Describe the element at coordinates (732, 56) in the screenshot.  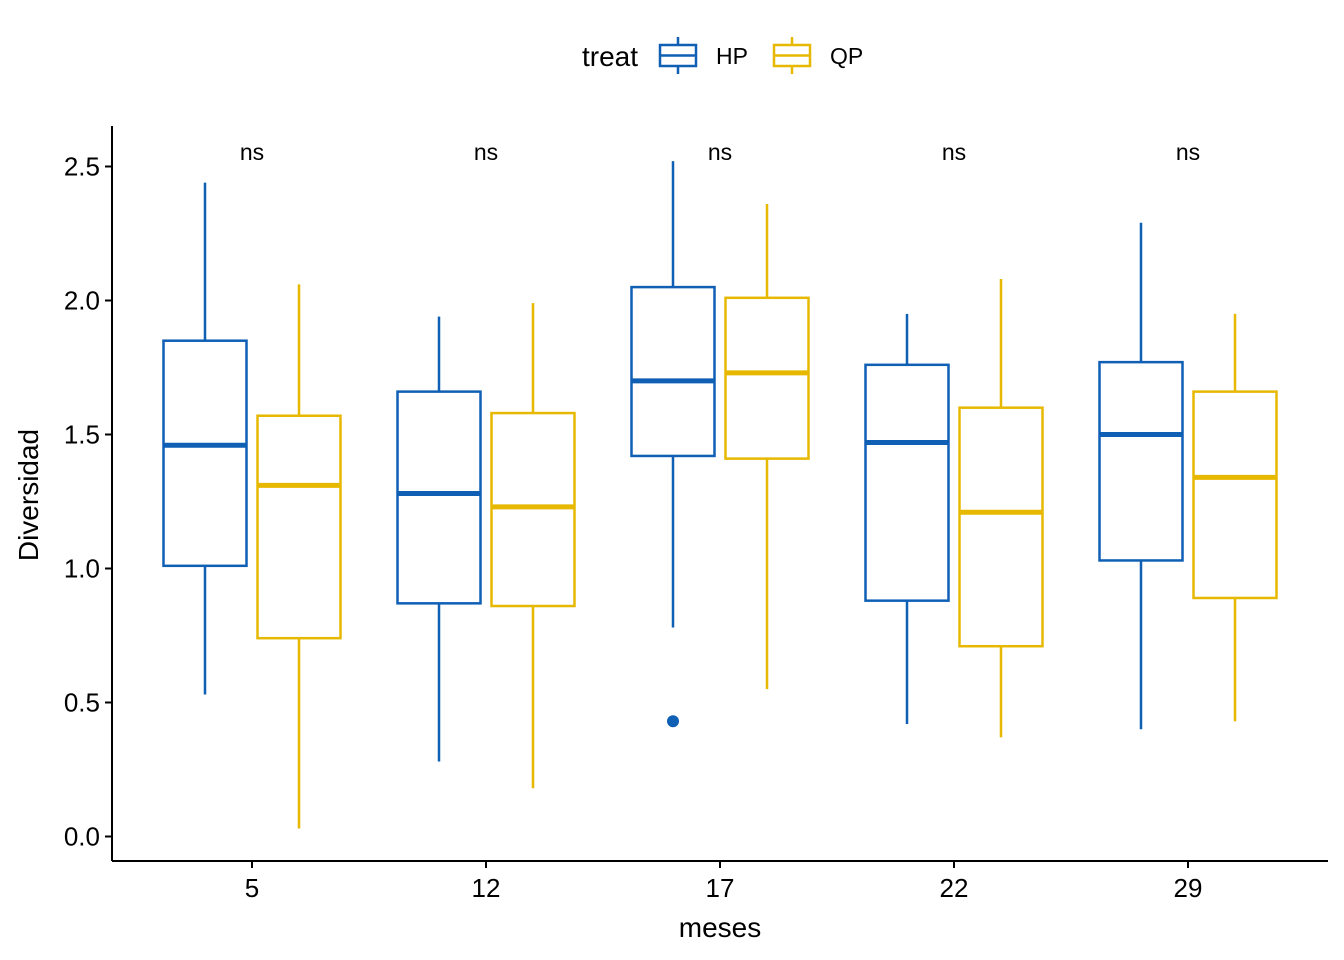
I see `legend-label: HP` at that location.